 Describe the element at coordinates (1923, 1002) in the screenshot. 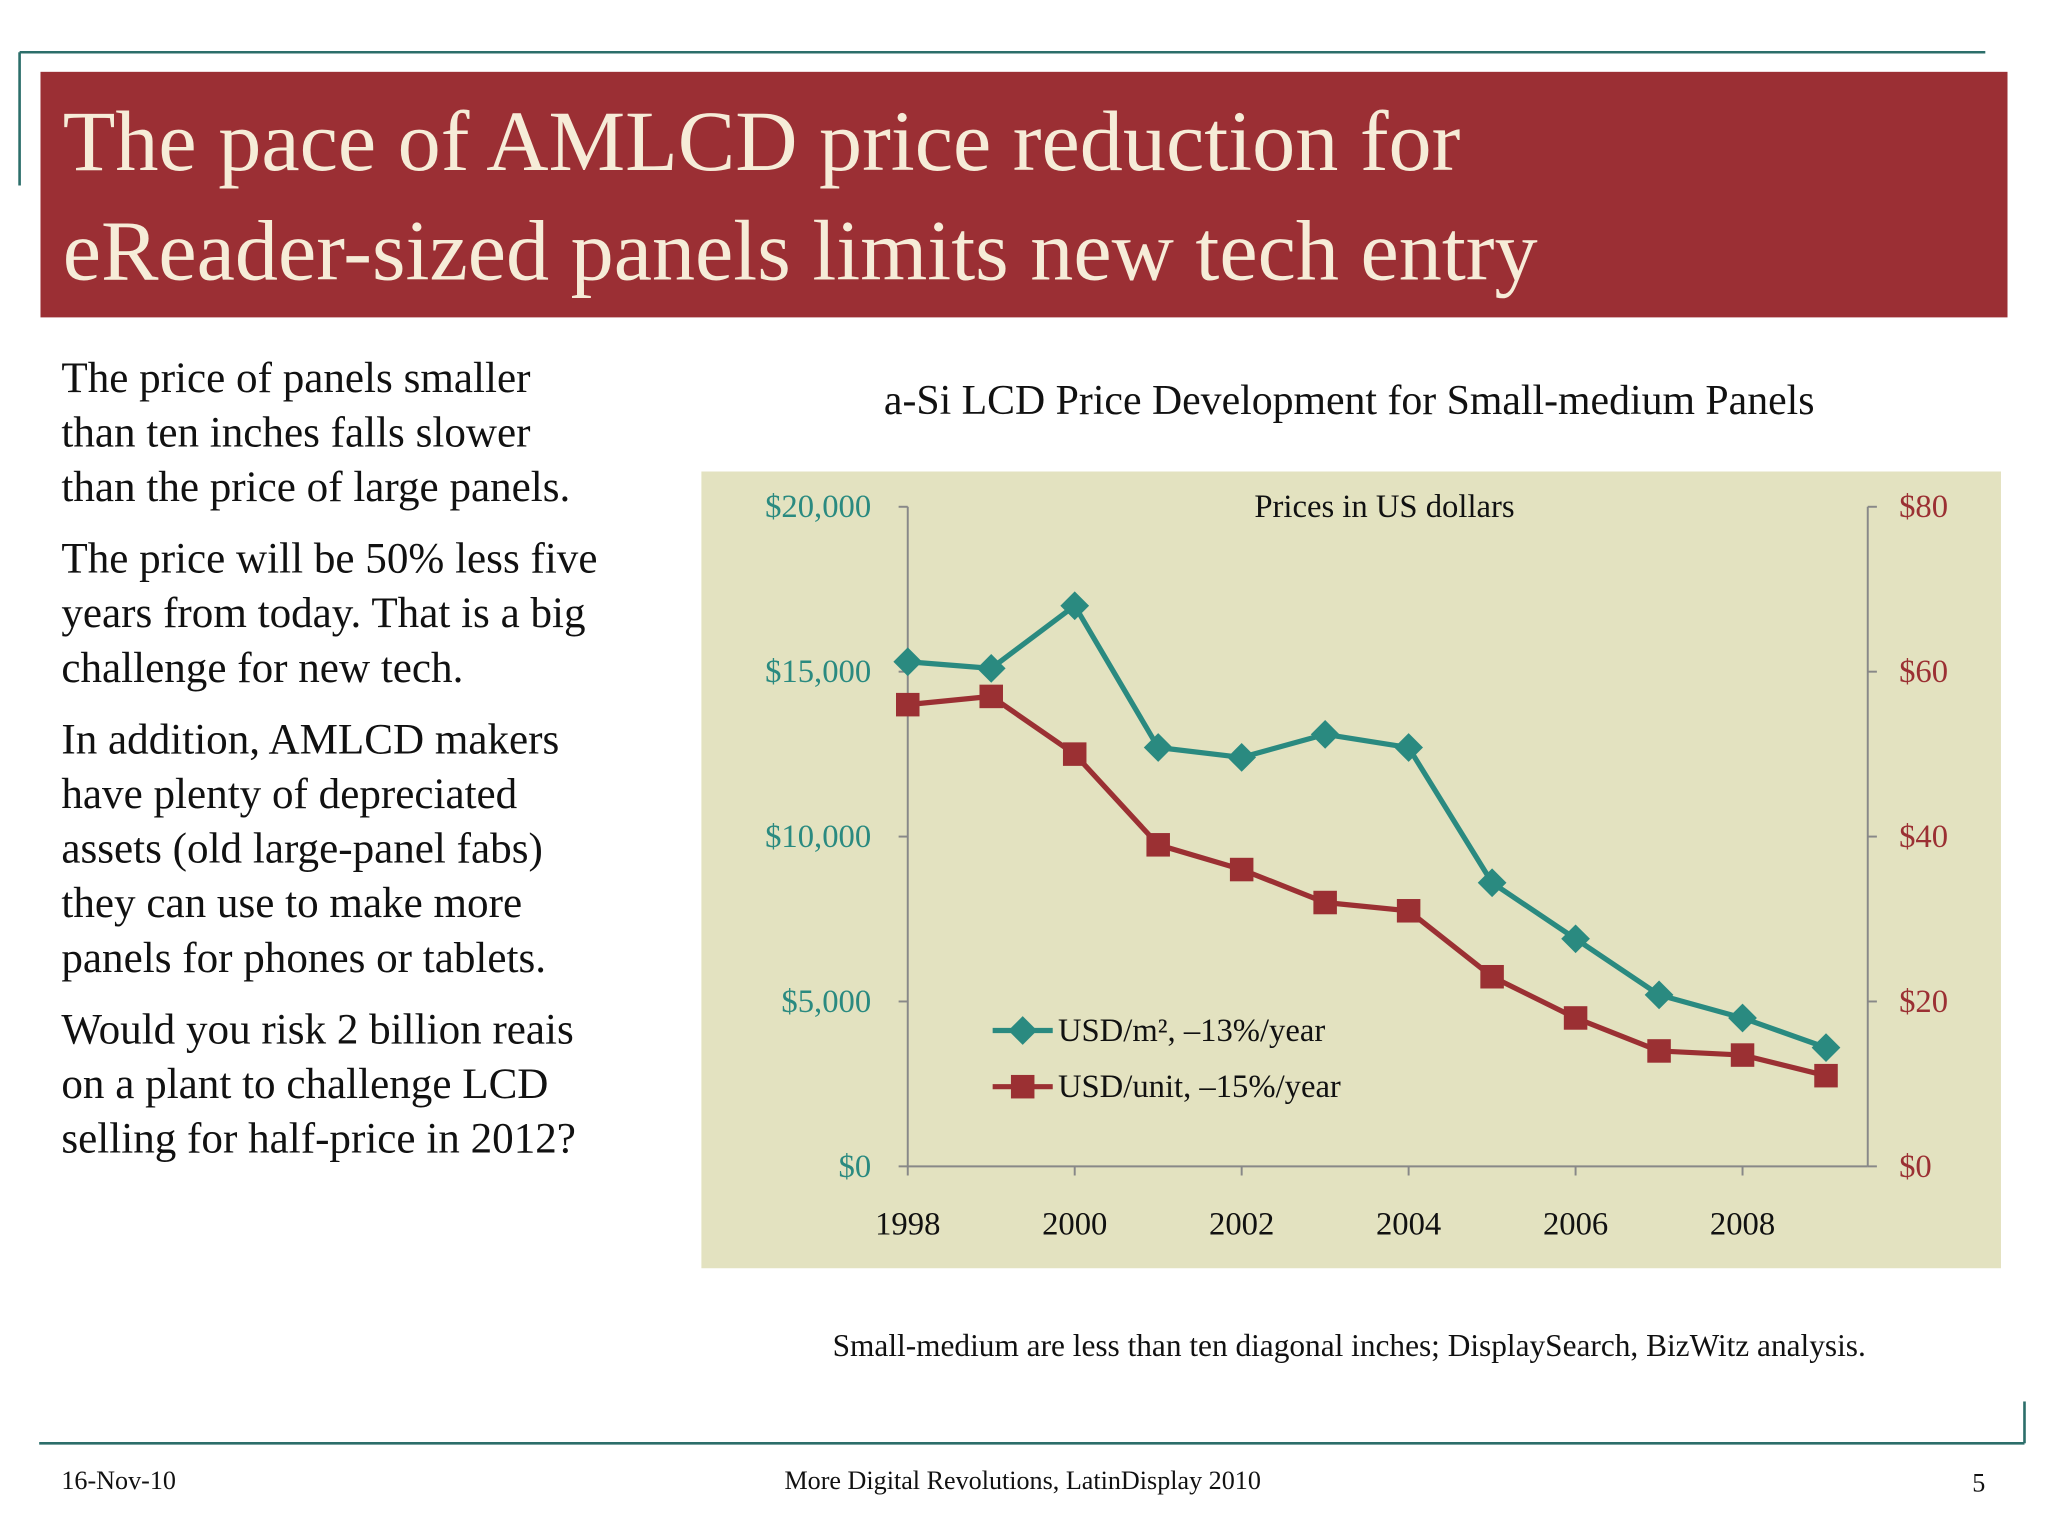

I see `y2-tick-label: $20` at that location.